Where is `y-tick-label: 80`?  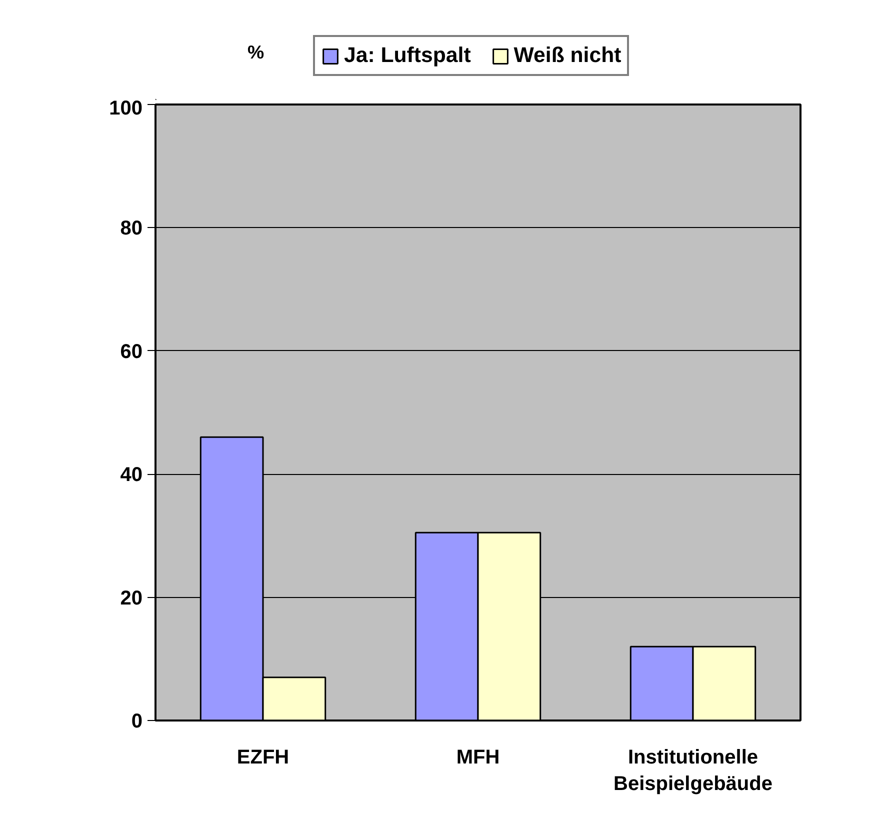
y-tick-label: 80 is located at coordinates (131, 229).